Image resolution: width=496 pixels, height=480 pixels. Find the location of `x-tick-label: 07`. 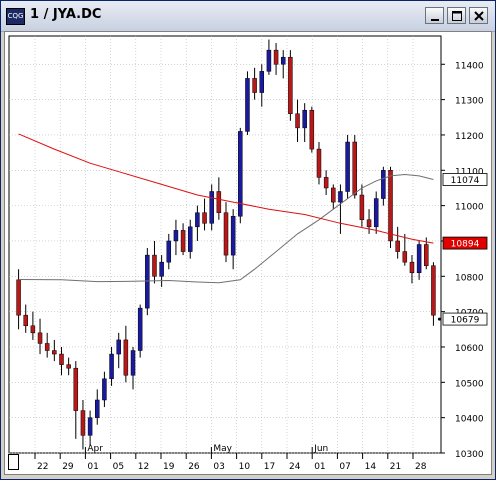

x-tick-label: 07 is located at coordinates (344, 467).